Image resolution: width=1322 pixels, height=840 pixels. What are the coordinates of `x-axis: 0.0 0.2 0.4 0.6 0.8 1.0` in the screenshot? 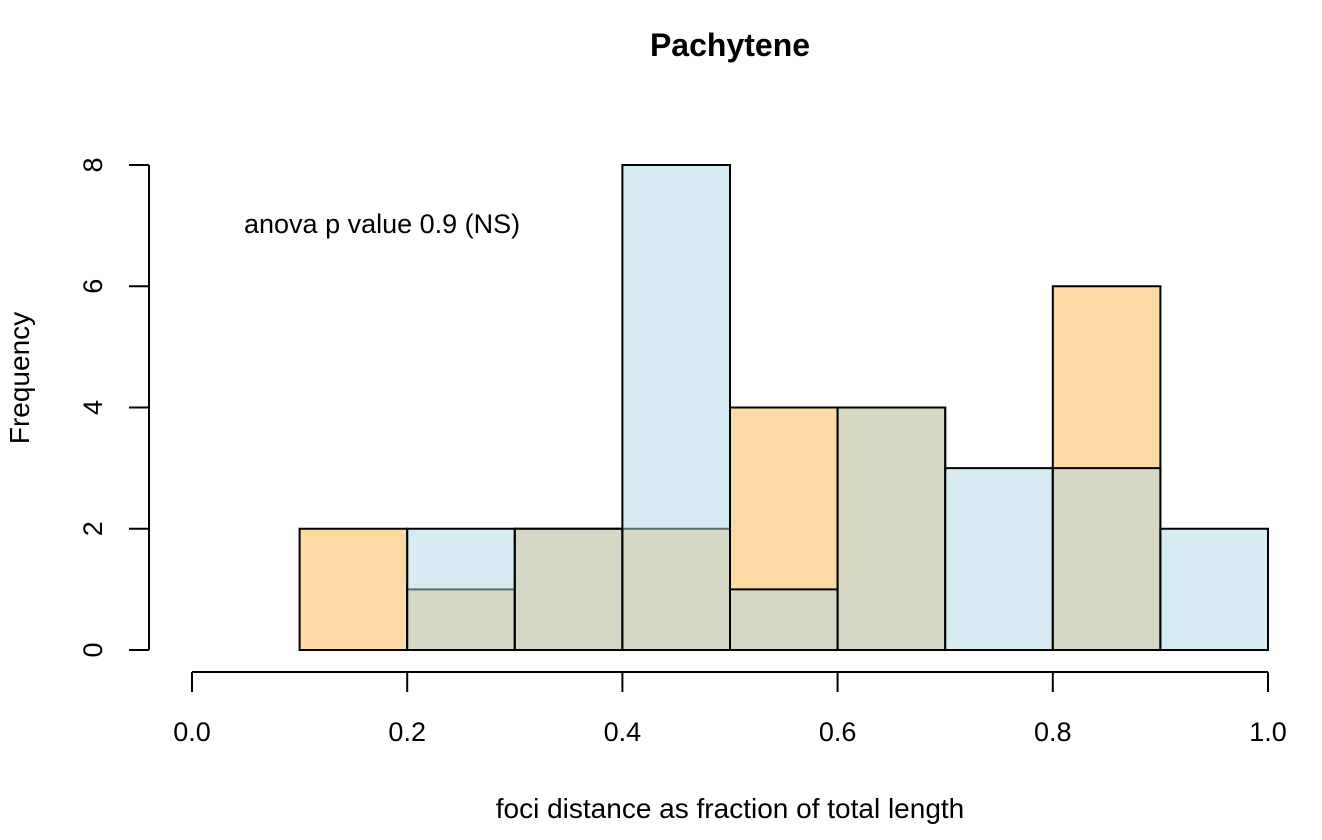 It's located at (730, 709).